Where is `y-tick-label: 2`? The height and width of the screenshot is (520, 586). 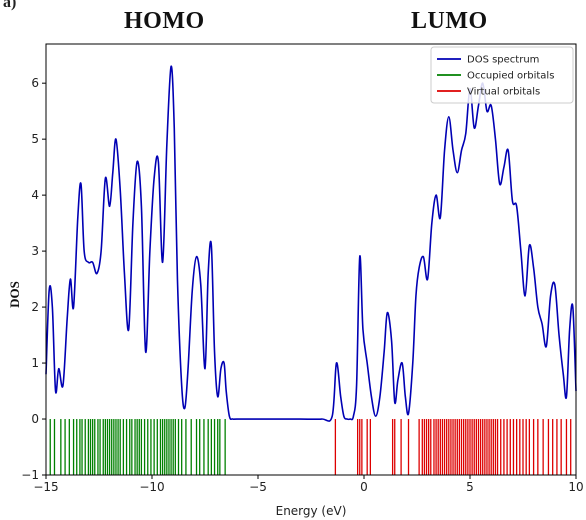 y-tick-label: 2 is located at coordinates (35, 307).